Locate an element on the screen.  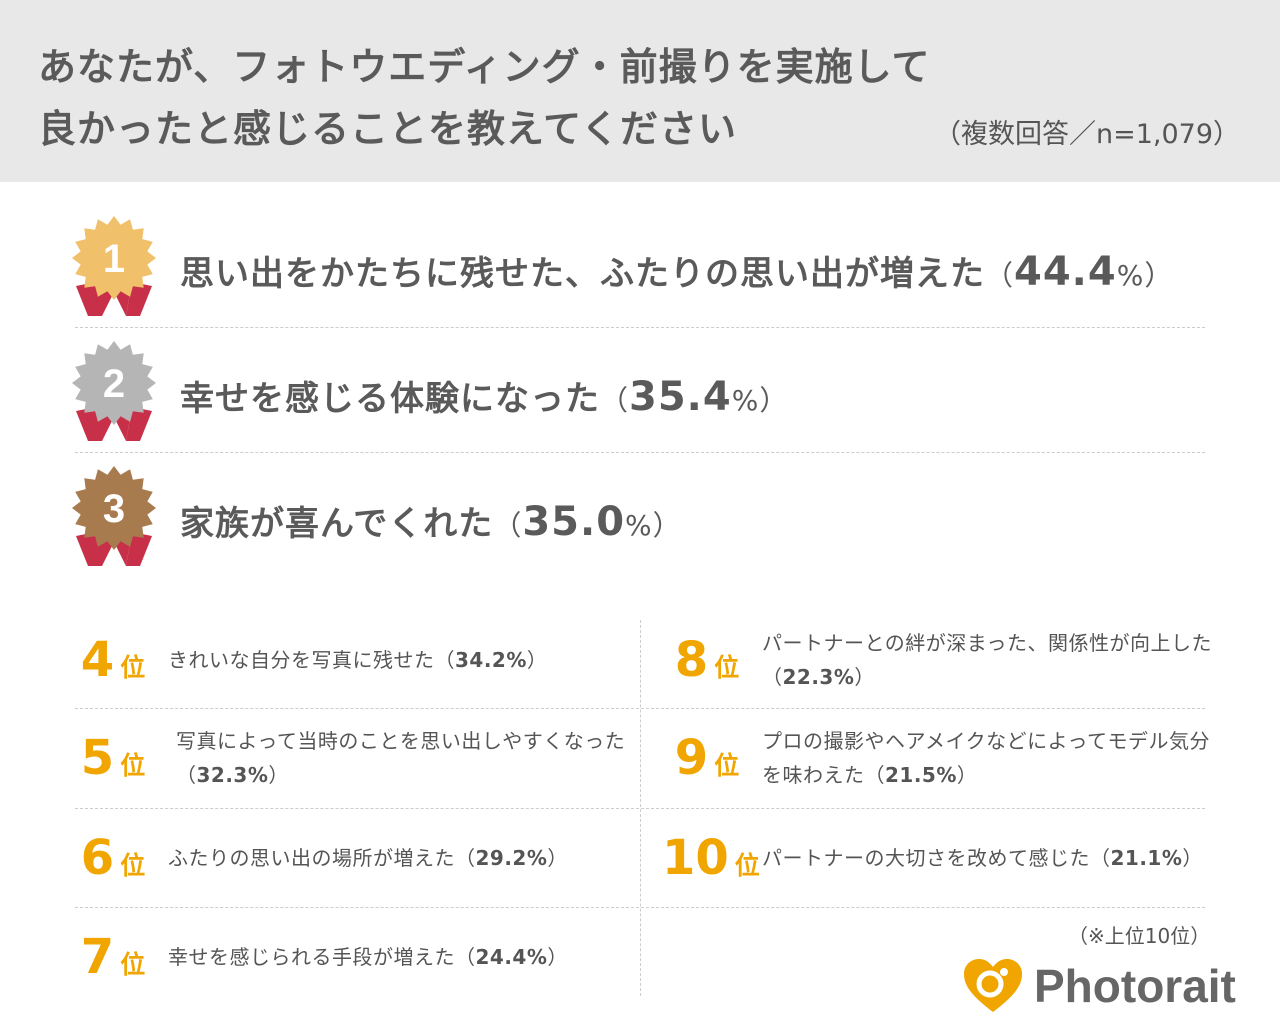
medal-rank: 2 is located at coordinates (114, 384).